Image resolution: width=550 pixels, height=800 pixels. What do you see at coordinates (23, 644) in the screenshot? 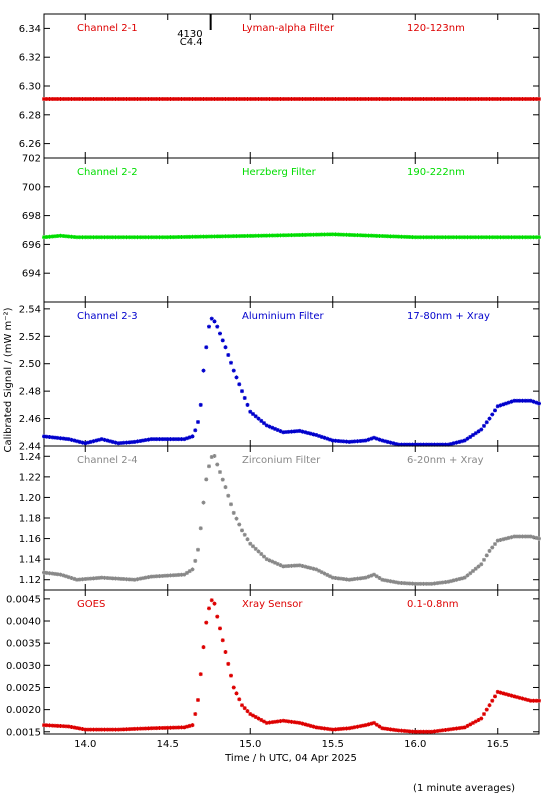
I see `y-tick-label: 0.0035` at bounding box center [23, 644].